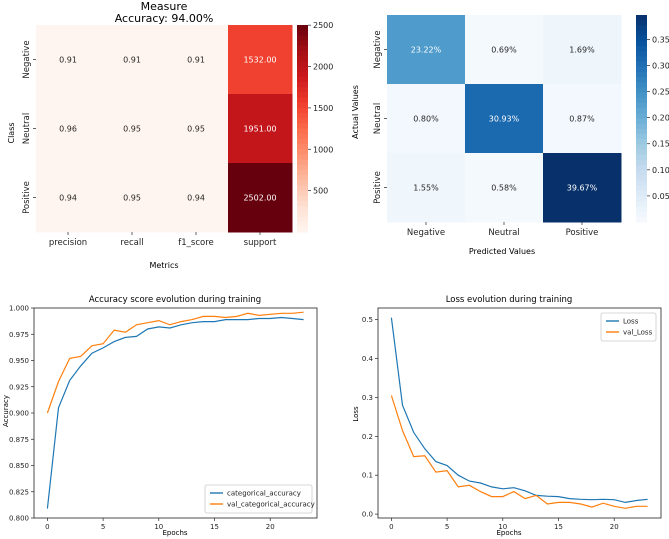  I want to click on accuracy-ylabel: Accuracy, so click(6, 411).